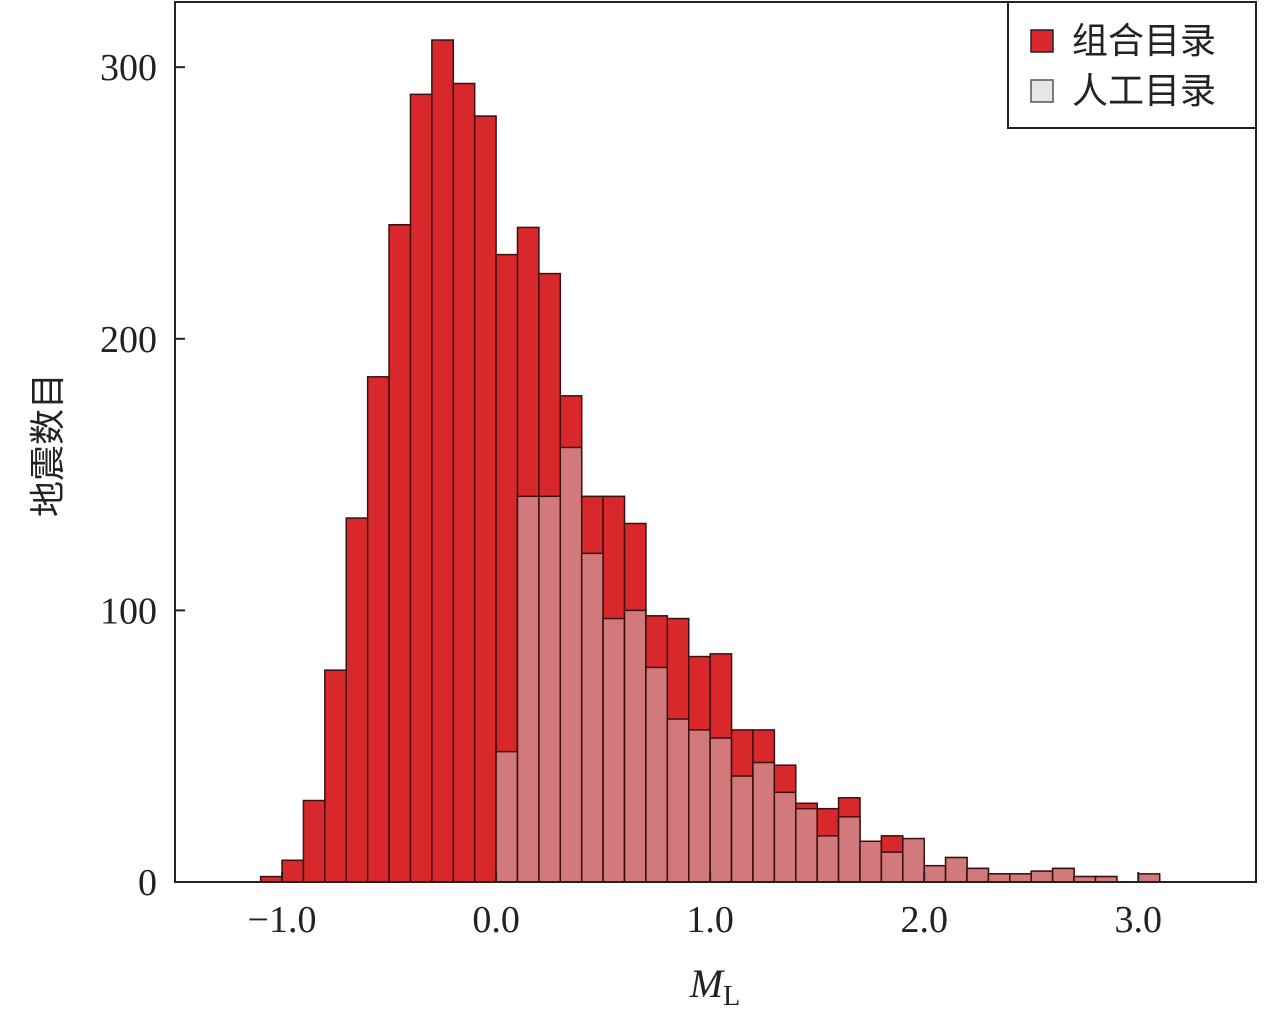 This screenshot has width=1280, height=1017. What do you see at coordinates (1042, 91) in the screenshot?
I see `legend-swatch-manual` at bounding box center [1042, 91].